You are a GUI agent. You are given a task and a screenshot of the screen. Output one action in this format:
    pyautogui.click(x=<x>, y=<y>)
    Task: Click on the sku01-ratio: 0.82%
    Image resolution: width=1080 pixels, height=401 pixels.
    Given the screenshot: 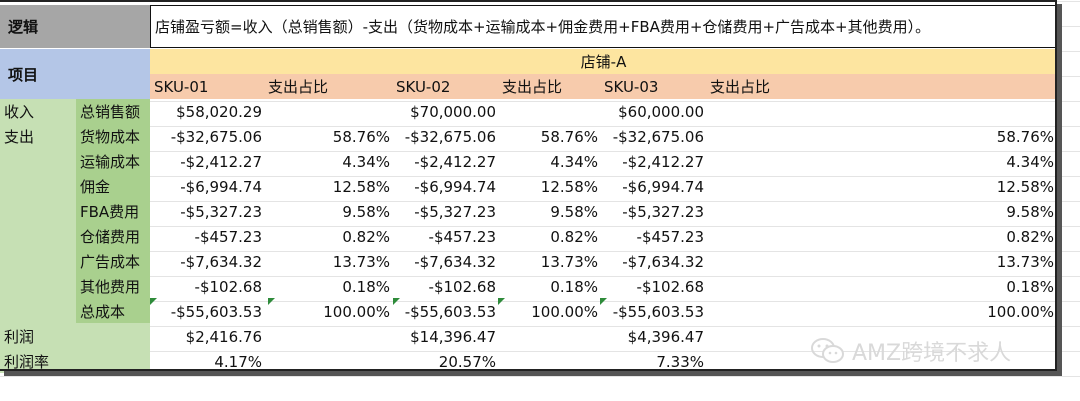 What is the action you would take?
    pyautogui.click(x=366, y=236)
    